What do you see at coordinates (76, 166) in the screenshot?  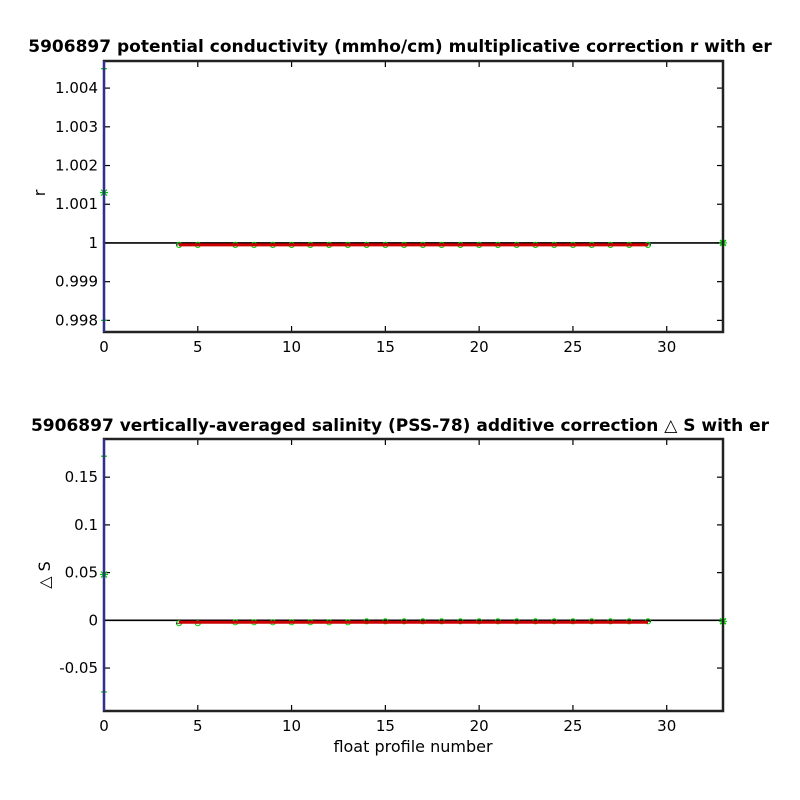 I see `y-tick-label: 1.002` at bounding box center [76, 166].